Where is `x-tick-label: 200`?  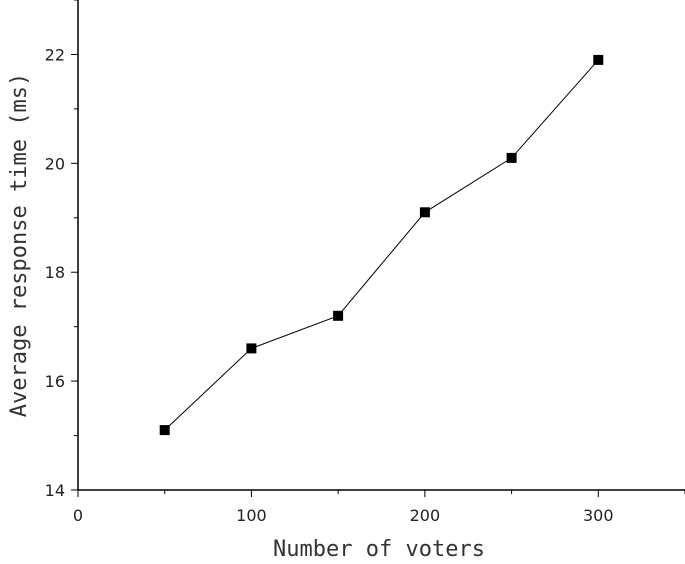
x-tick-label: 200 is located at coordinates (425, 515).